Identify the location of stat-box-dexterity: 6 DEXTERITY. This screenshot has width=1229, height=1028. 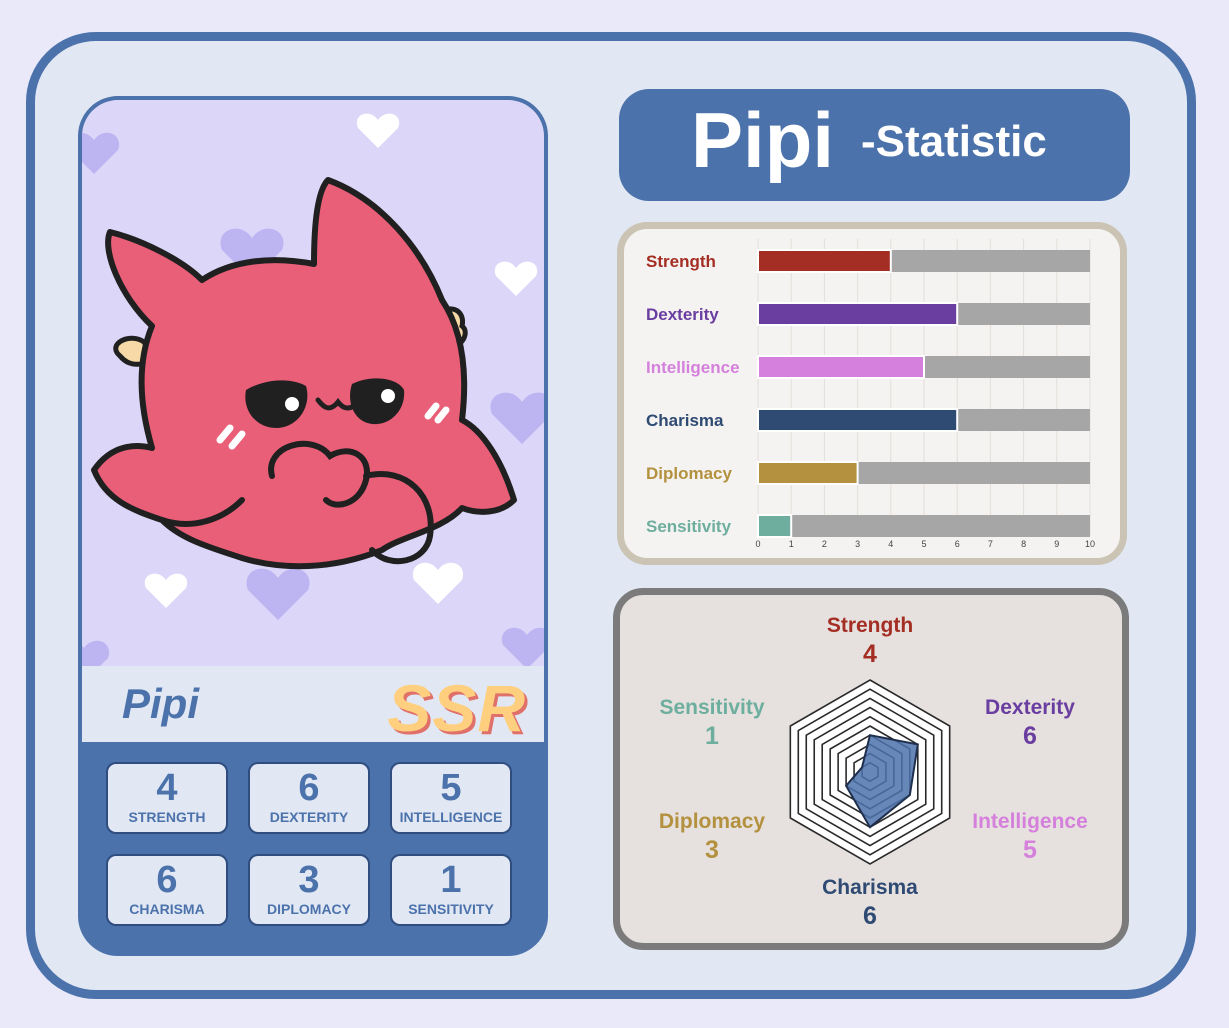
(309, 798).